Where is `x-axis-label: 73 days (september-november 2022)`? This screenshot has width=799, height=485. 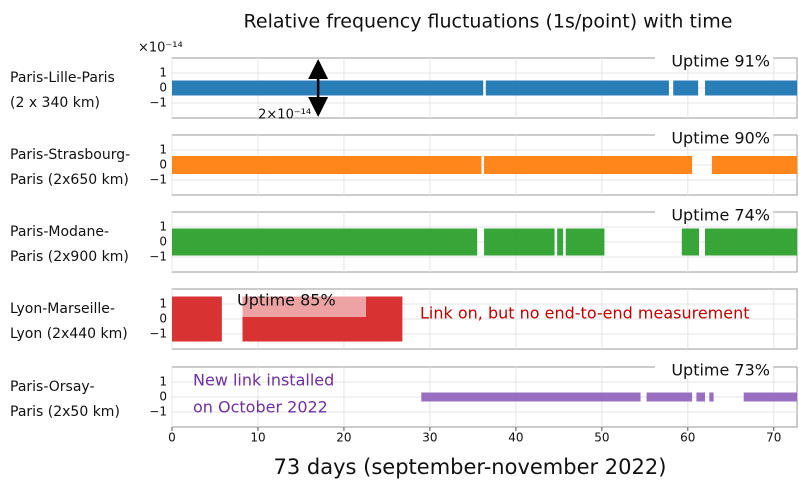
x-axis-label: 73 days (september-november 2022) is located at coordinates (470, 467).